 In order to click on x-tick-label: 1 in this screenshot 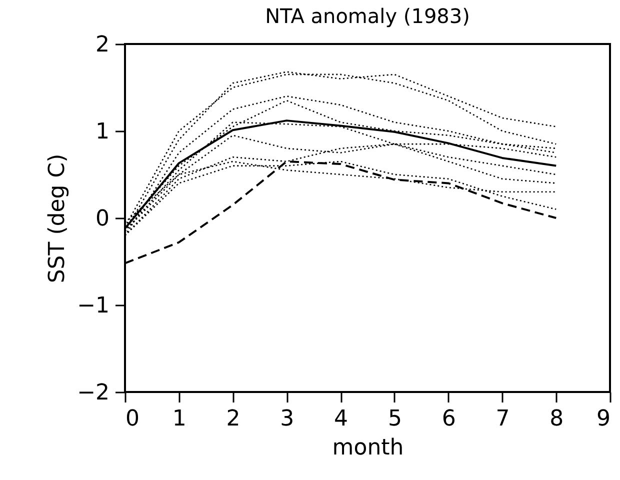, I will do `click(179, 419)`.